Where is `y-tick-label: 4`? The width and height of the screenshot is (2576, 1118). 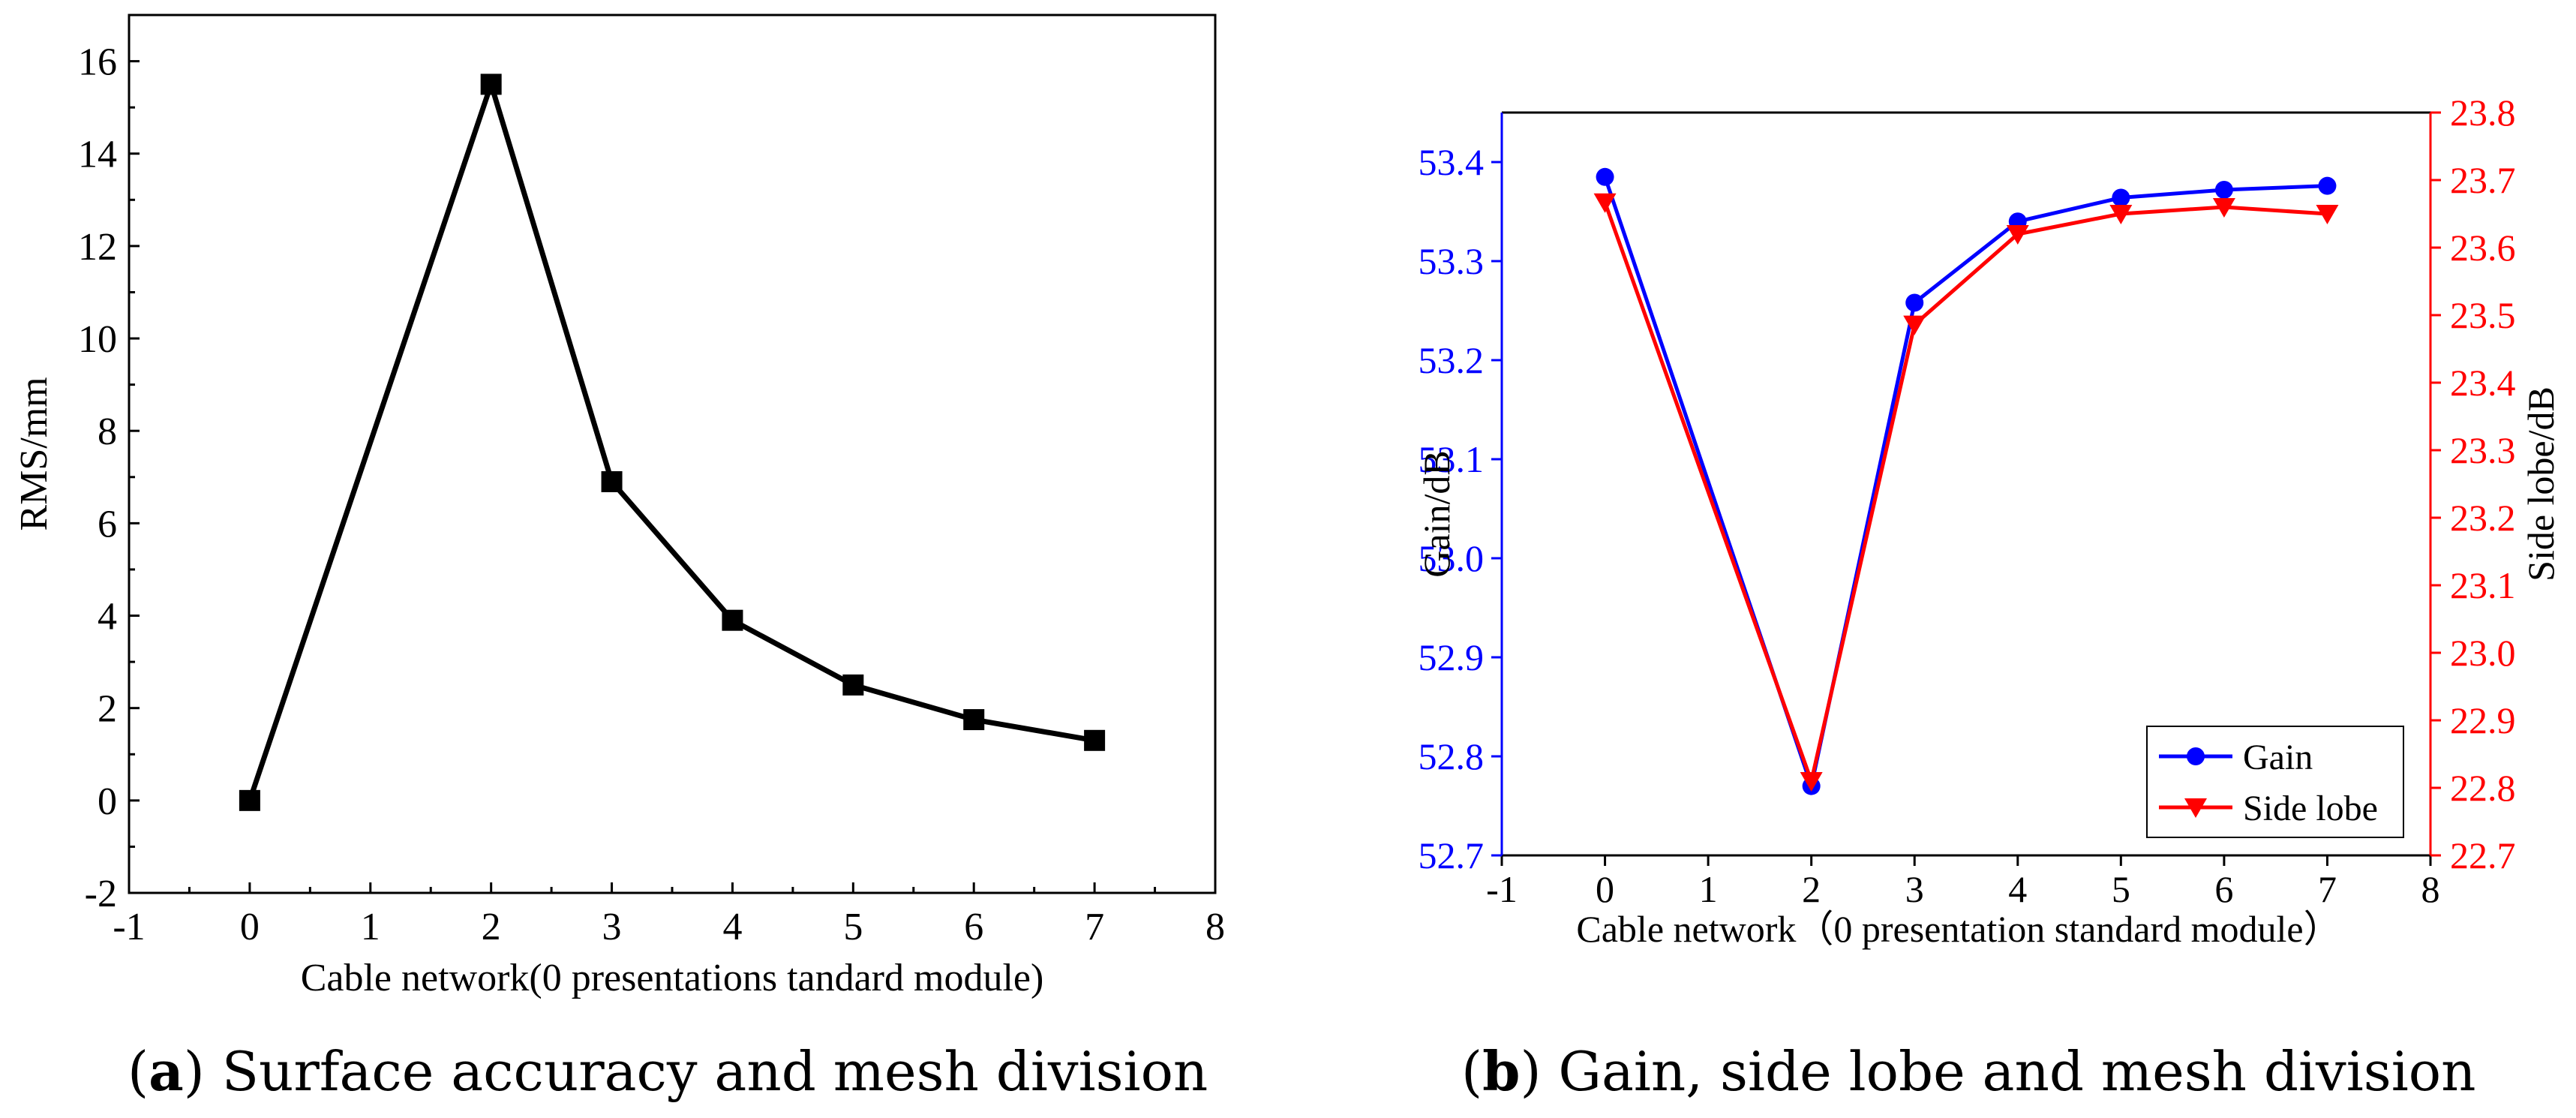 y-tick-label: 4 is located at coordinates (107, 617).